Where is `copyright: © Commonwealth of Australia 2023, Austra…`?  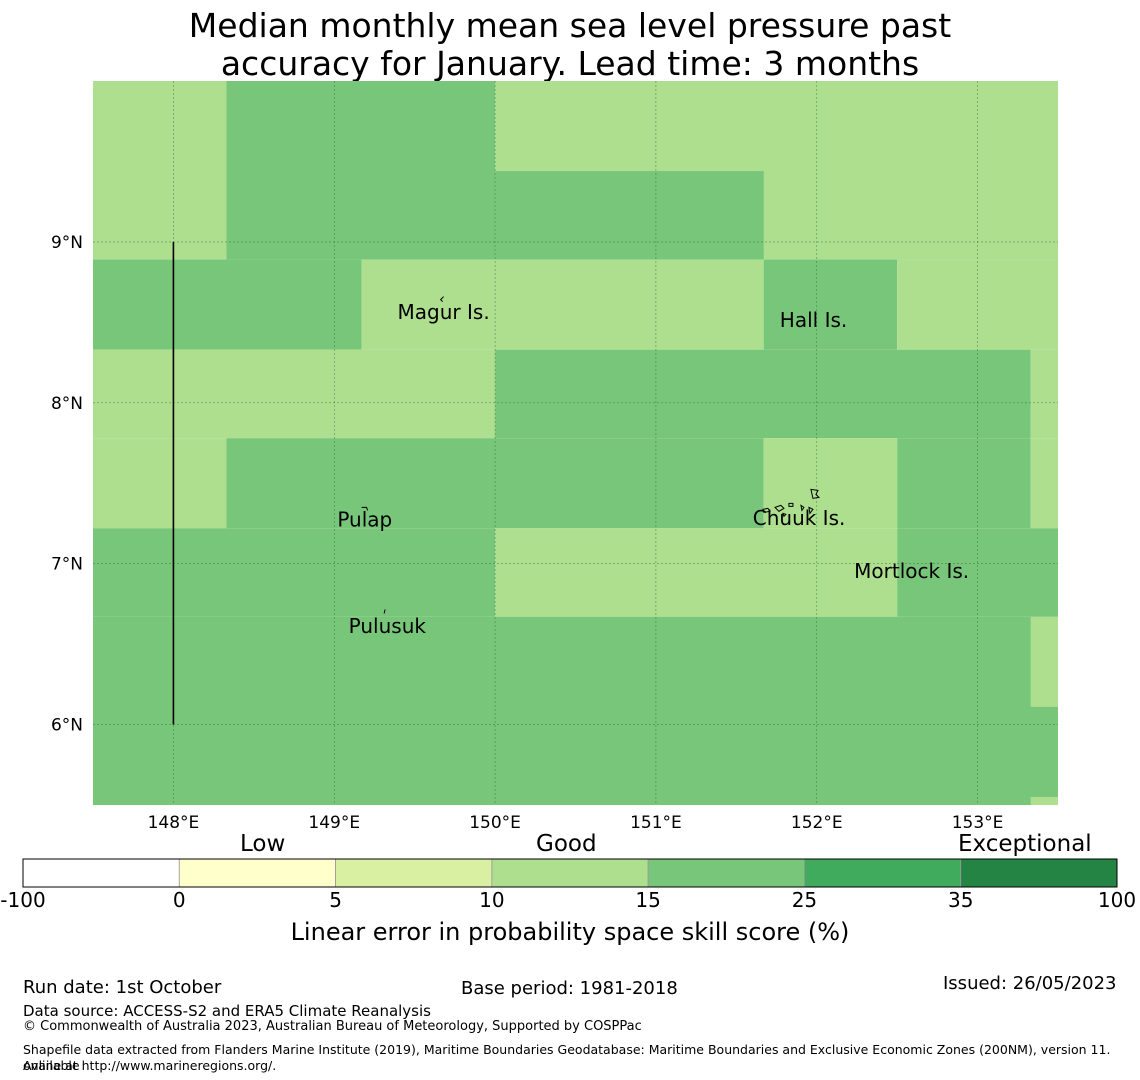 copyright: © Commonwealth of Australia 2023, Austra… is located at coordinates (332, 1026).